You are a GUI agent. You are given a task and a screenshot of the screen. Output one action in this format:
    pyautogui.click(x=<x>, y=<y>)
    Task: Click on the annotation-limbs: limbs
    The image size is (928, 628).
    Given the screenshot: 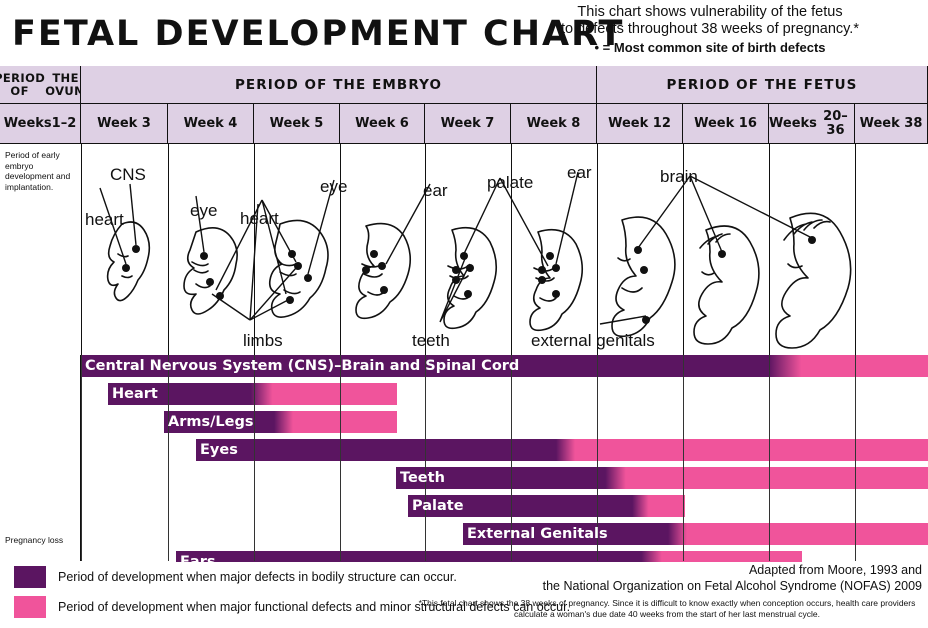 What is the action you would take?
    pyautogui.click(x=263, y=340)
    